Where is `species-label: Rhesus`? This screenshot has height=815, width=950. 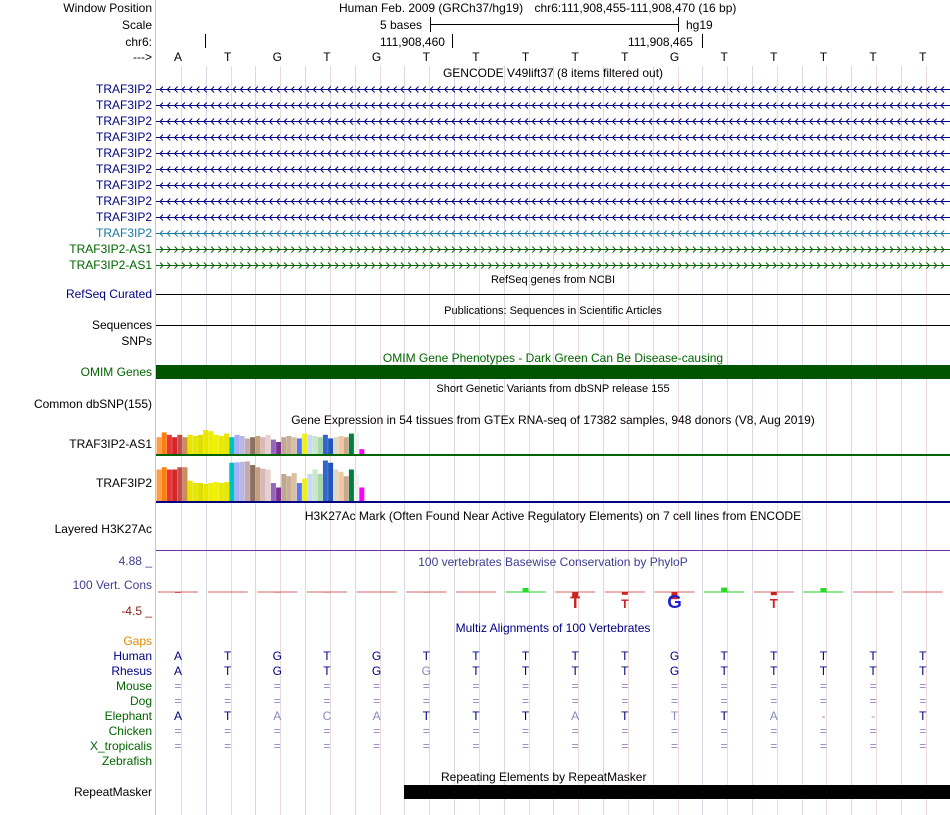 species-label: Rhesus is located at coordinates (131, 671).